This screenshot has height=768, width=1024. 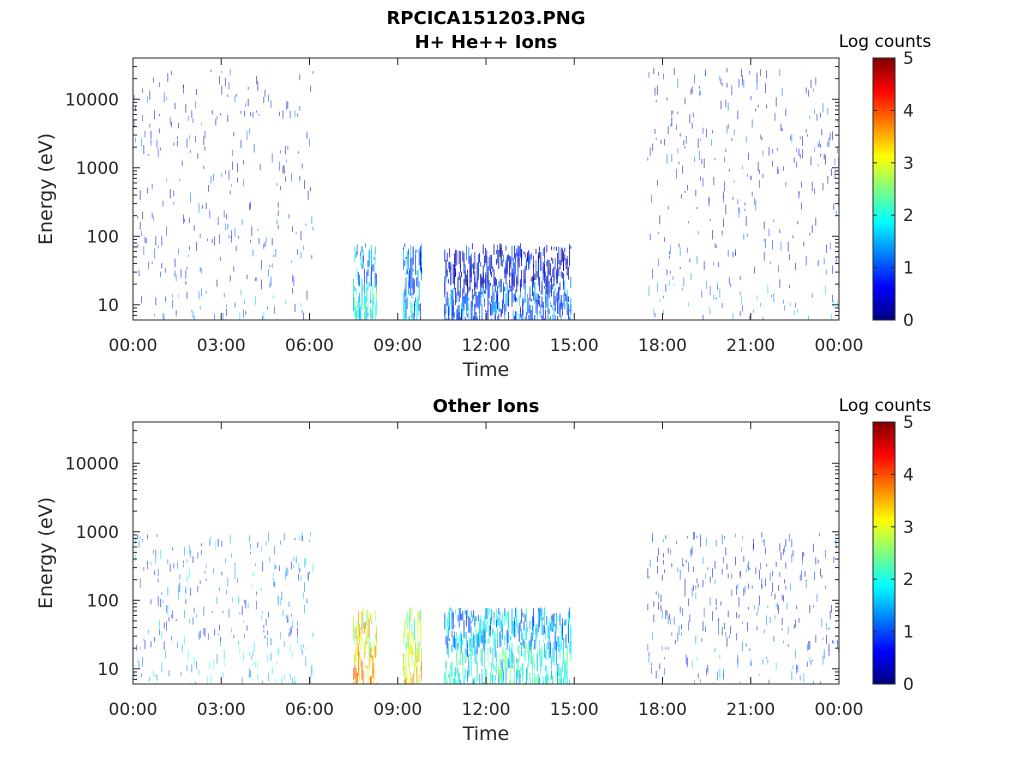 I want to click on figure-title: RPCICA151203.PNG, so click(x=485, y=18).